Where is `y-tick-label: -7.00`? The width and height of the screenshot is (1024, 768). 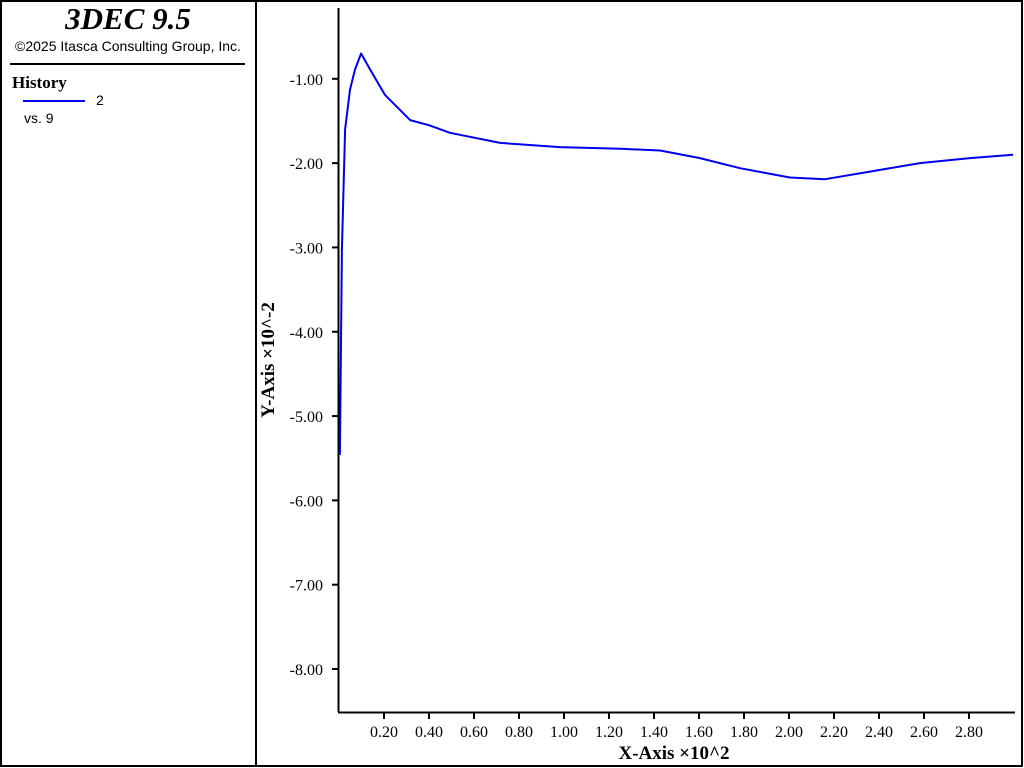
y-tick-label: -7.00 is located at coordinates (306, 586).